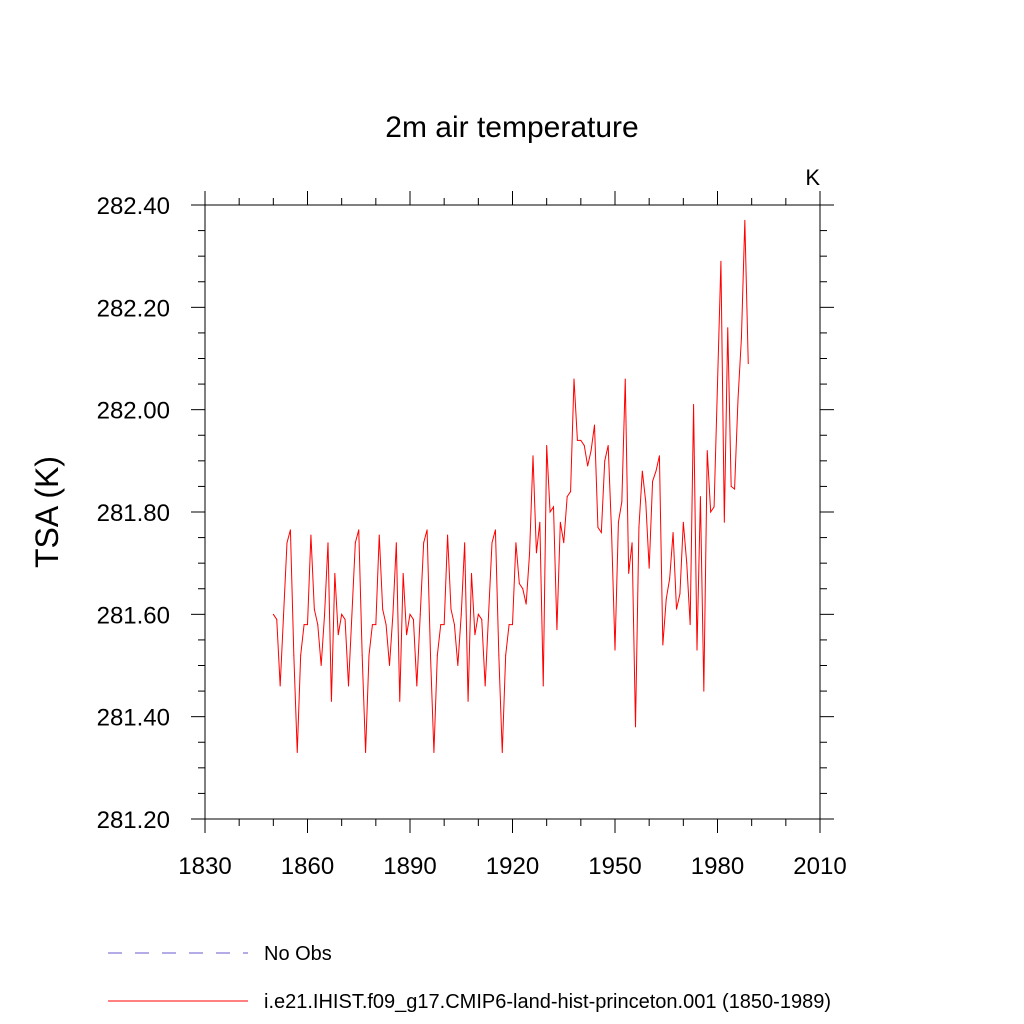  I want to click on x-tick-label: 1890, so click(409, 866).